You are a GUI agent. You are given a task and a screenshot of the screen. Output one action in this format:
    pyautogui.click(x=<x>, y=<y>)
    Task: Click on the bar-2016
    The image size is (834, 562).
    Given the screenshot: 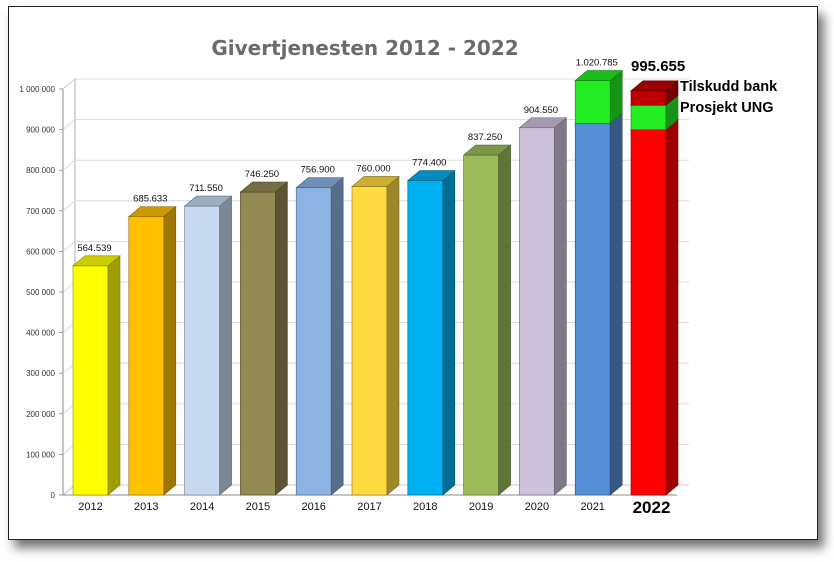 What is the action you would take?
    pyautogui.click(x=320, y=336)
    